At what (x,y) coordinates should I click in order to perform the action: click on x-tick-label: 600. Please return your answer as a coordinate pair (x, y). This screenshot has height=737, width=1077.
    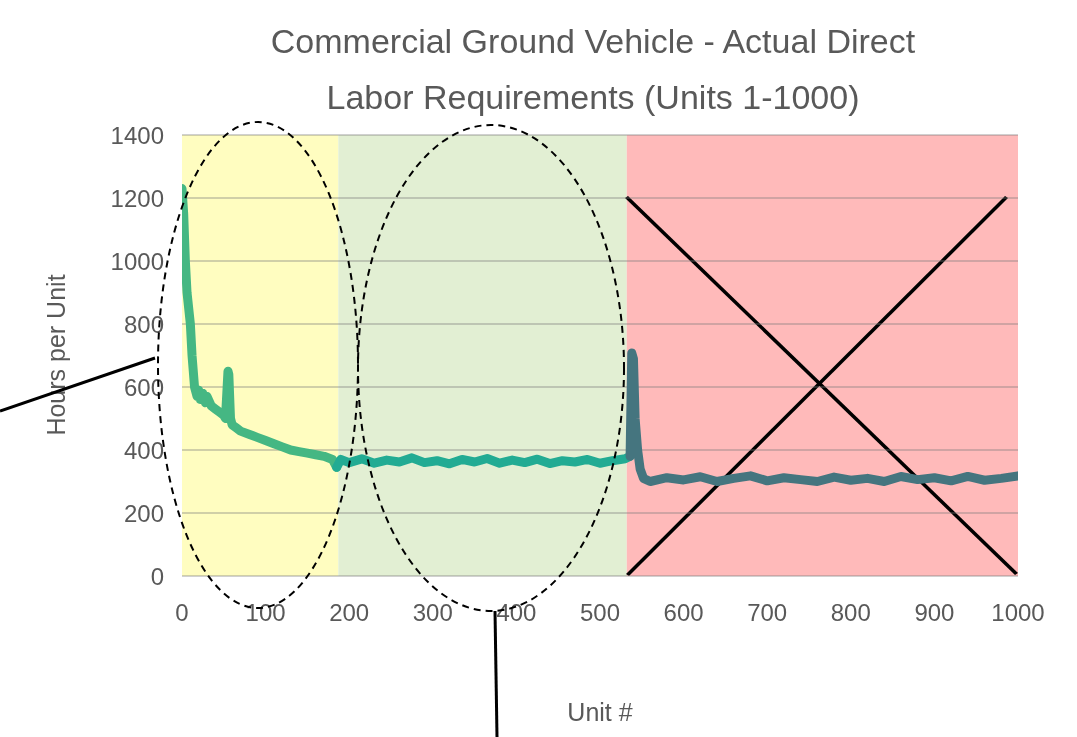
    Looking at the image, I should click on (683, 613).